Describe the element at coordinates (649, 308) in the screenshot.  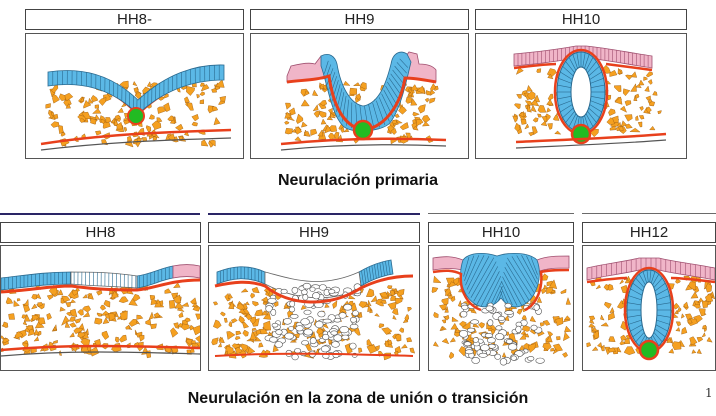
I see `diagram-panel-transition-hh12` at that location.